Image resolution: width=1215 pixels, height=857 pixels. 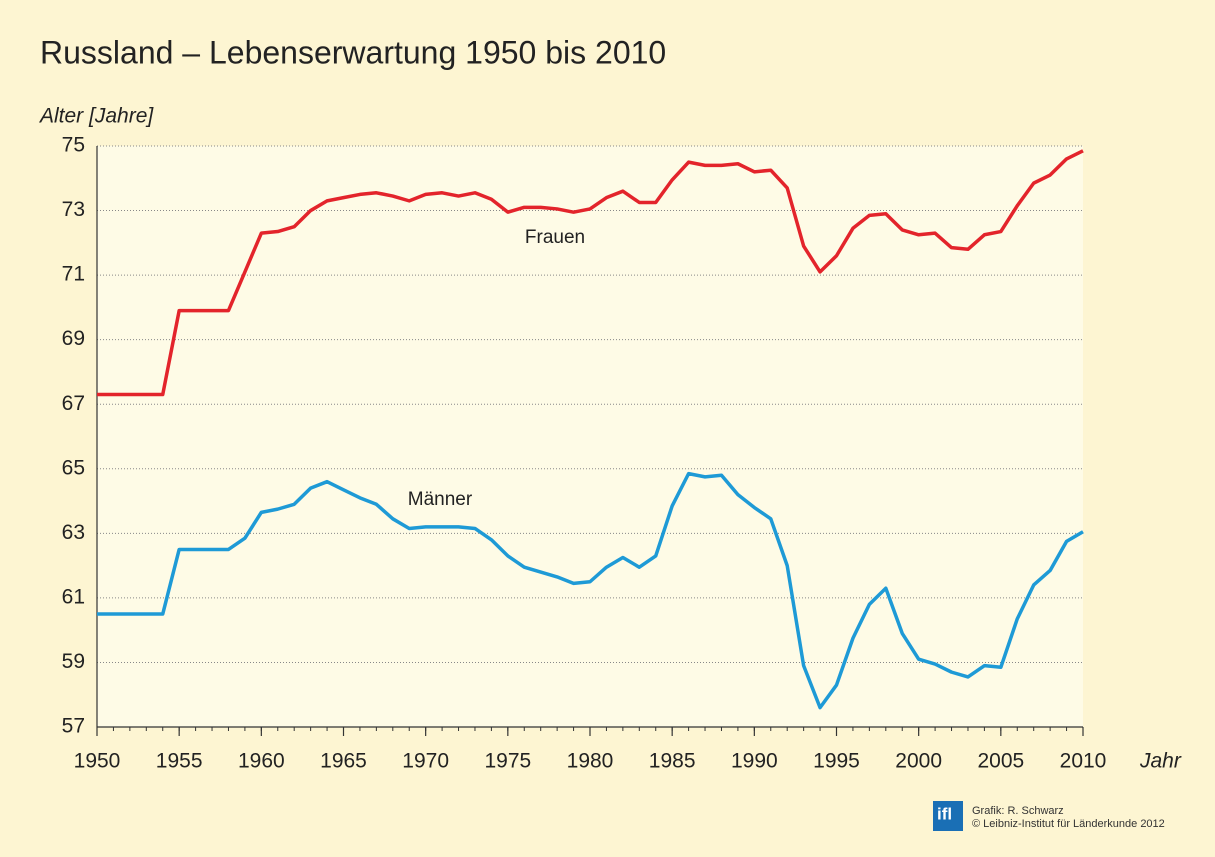 I want to click on logo-box, so click(x=948, y=816).